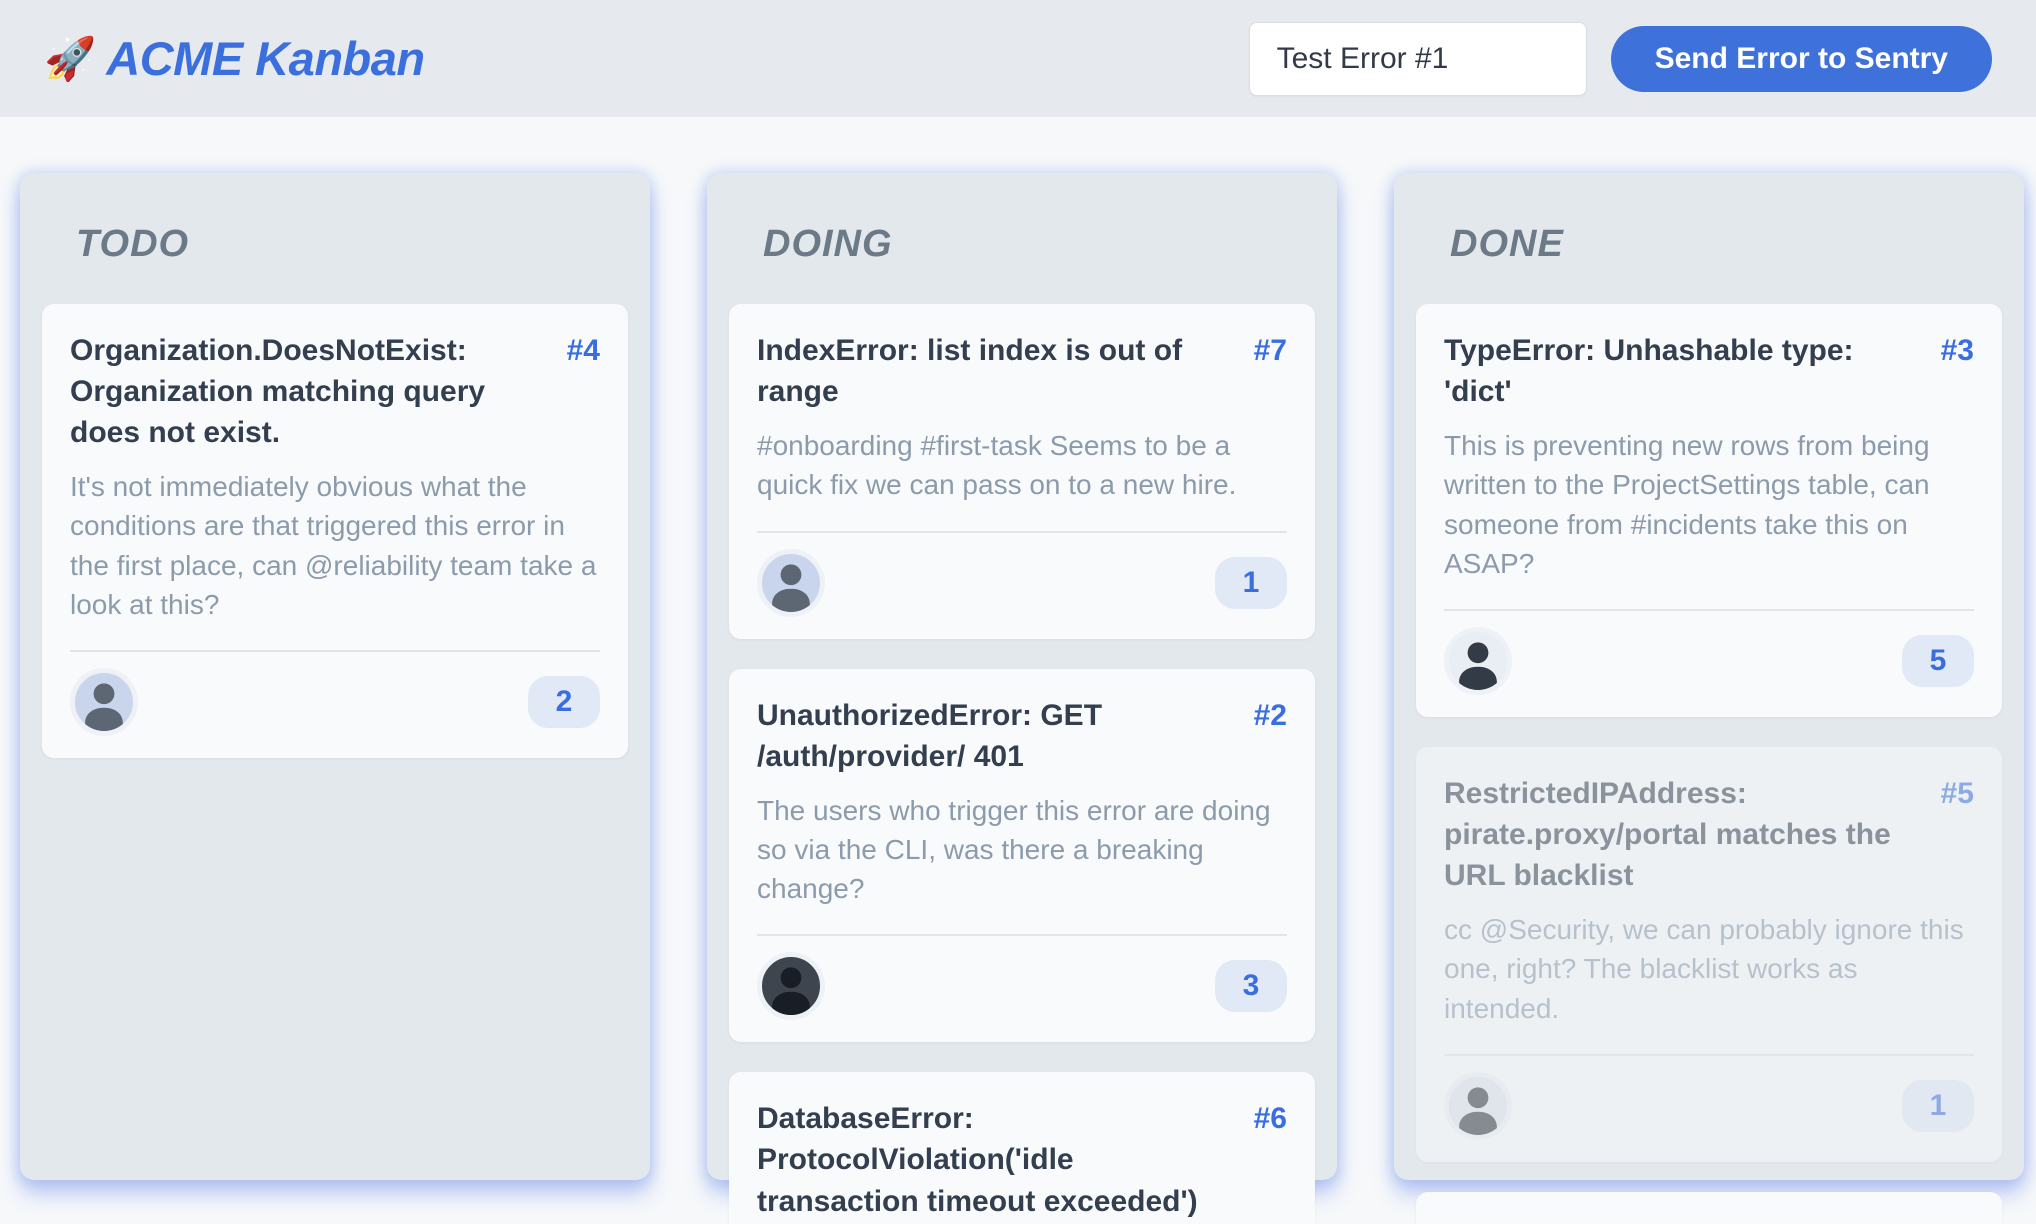 This screenshot has width=2036, height=1224. Describe the element at coordinates (583, 350) in the screenshot. I see `card-issue-number: #4` at that location.